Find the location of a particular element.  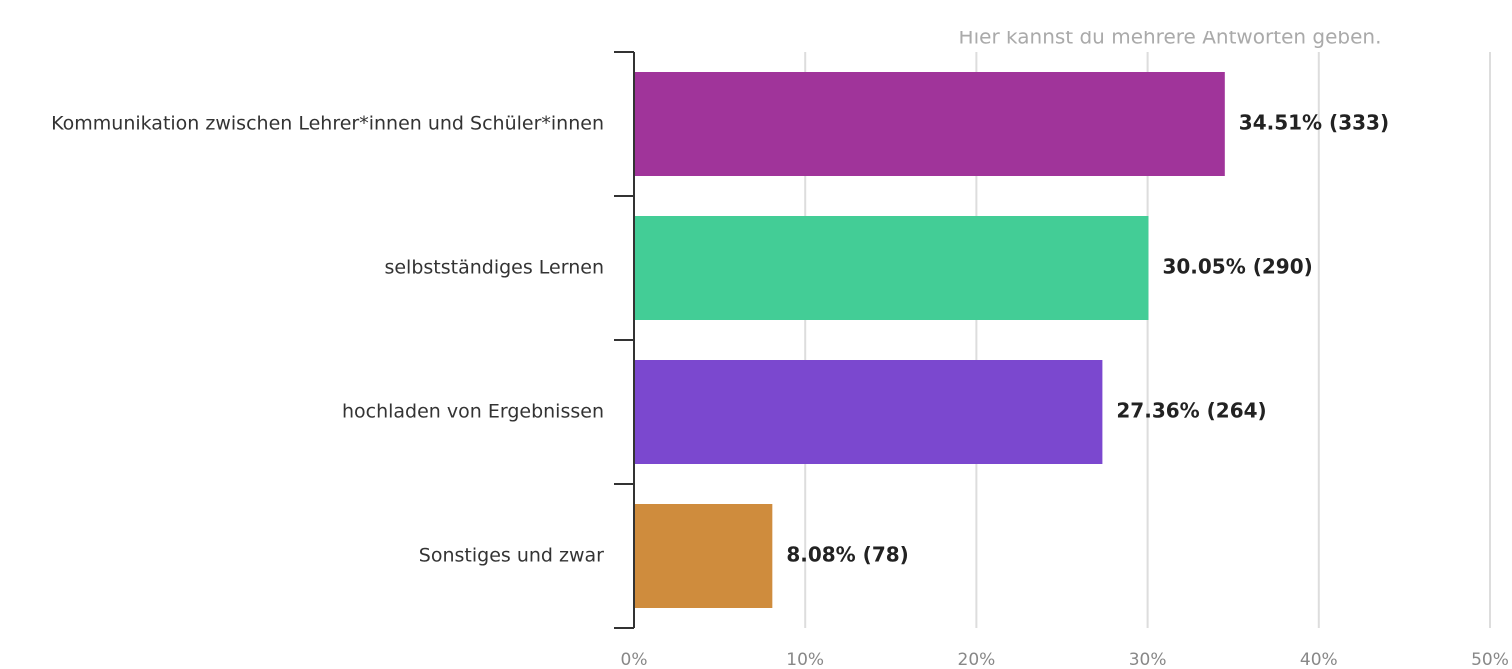

x-tick-label: 0% is located at coordinates (634, 659).